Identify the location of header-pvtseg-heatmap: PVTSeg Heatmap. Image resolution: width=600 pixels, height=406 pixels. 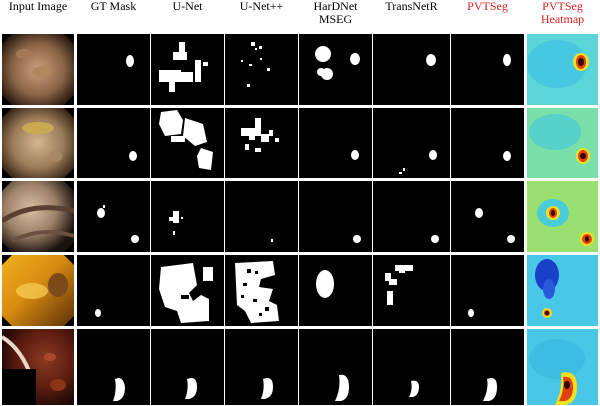
(562, 17).